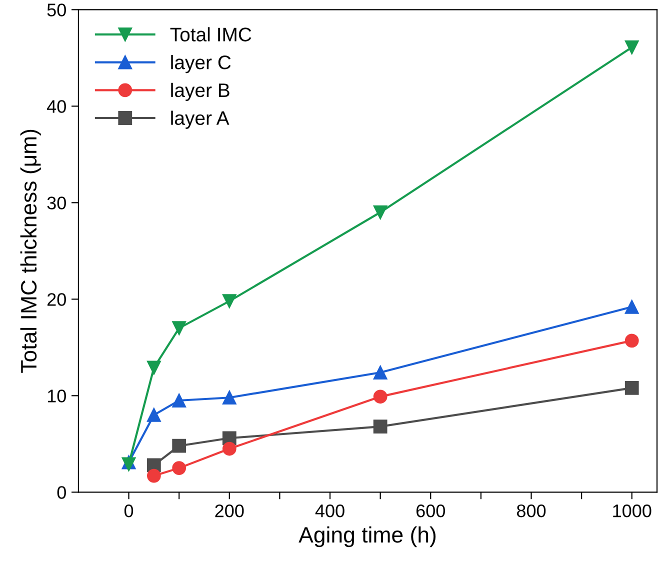 The height and width of the screenshot is (569, 665). I want to click on x-tick-label: 200, so click(229, 511).